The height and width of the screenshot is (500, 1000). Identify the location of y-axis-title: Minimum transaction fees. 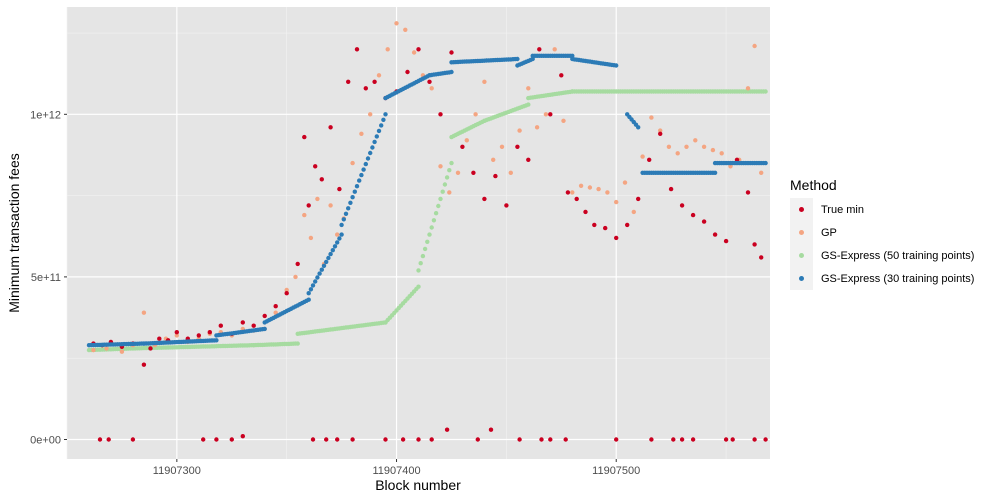
(14, 233).